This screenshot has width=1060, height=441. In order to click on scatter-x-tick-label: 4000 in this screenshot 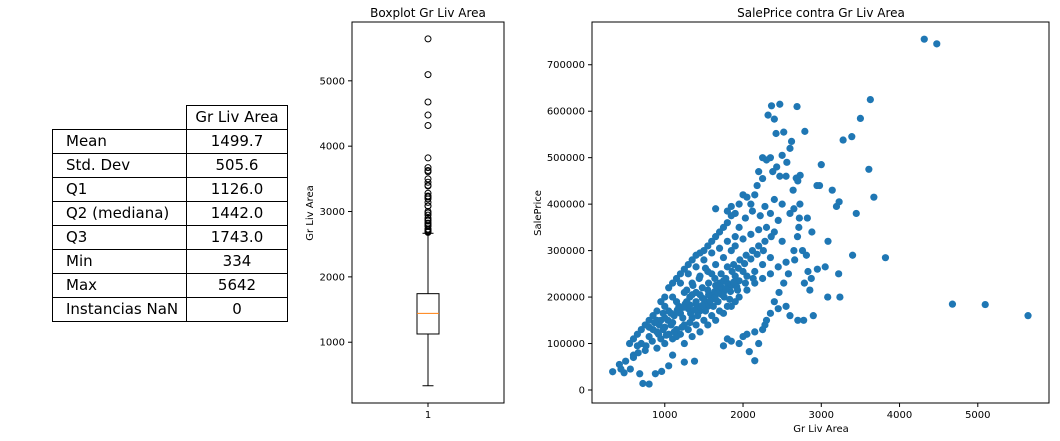, I will do `click(899, 415)`.